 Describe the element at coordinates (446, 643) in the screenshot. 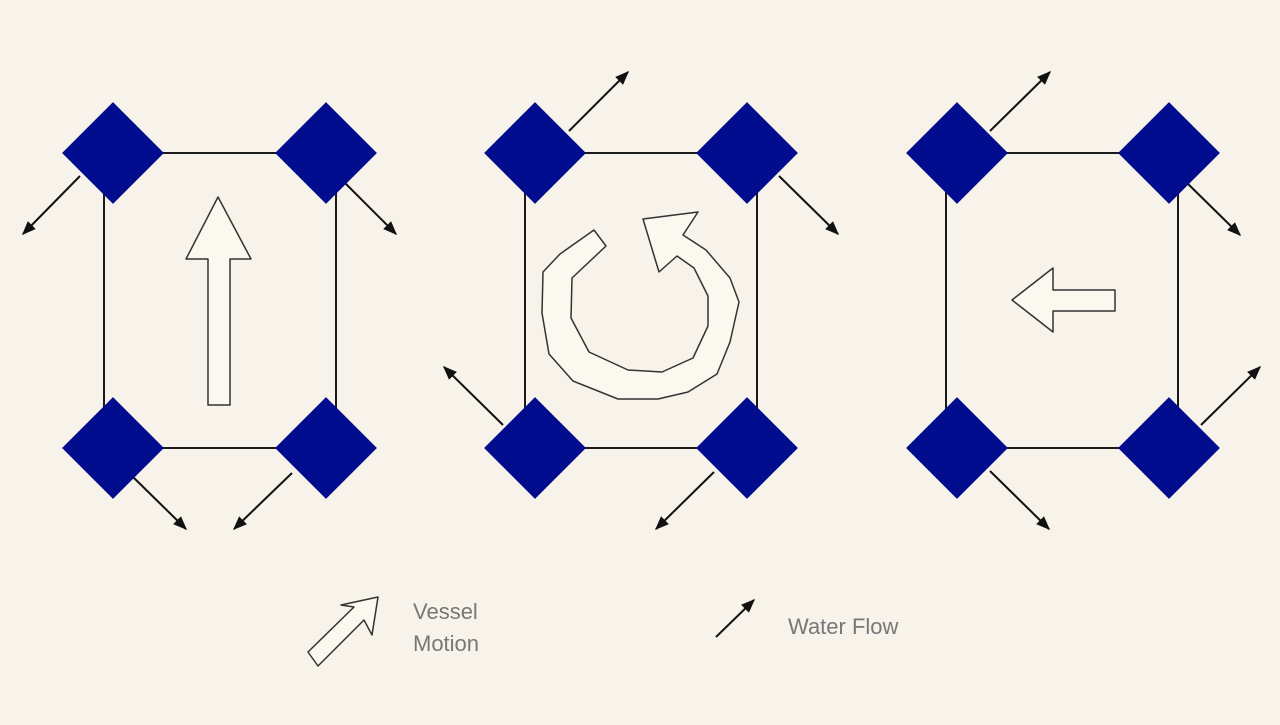

I see `legend-vessel-motion-line2: Motion` at that location.